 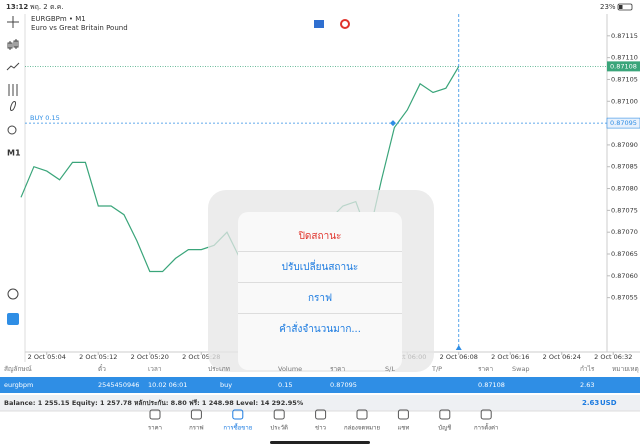 I want to click on y-tick-label: 0.87070, so click(x=624, y=232).